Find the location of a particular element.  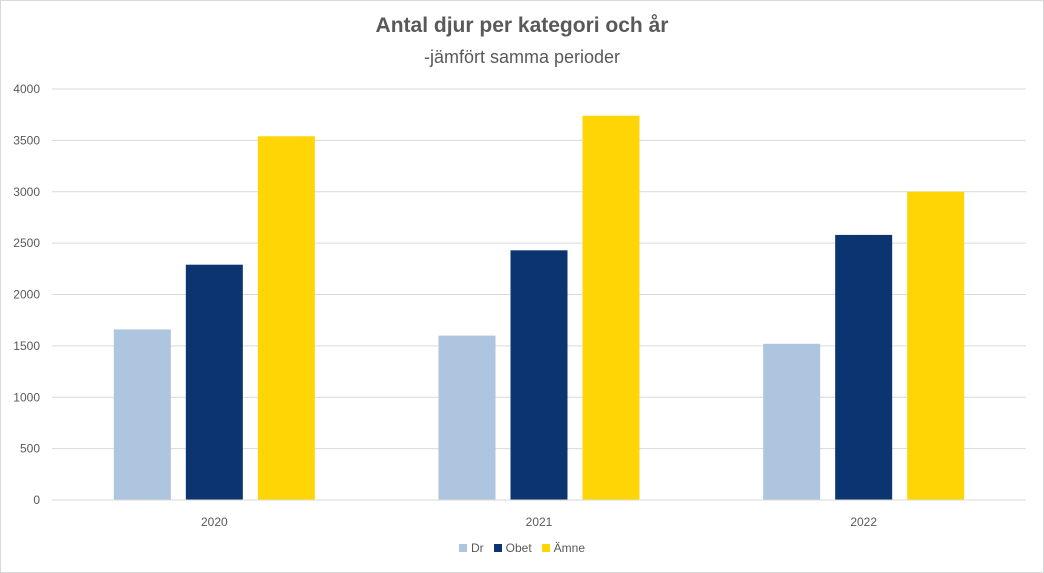

y-tick-label: 1500 is located at coordinates (26, 346).